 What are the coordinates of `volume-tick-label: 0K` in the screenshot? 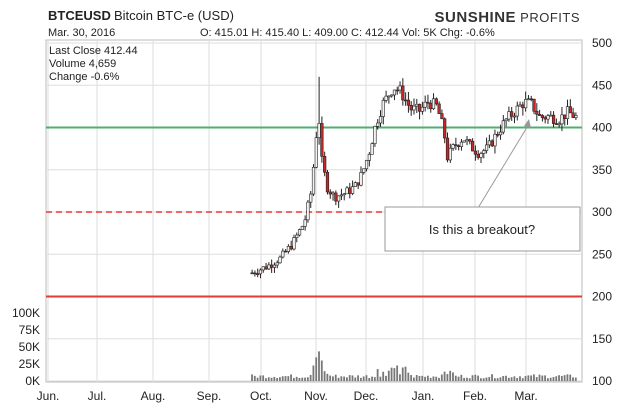 It's located at (32, 381).